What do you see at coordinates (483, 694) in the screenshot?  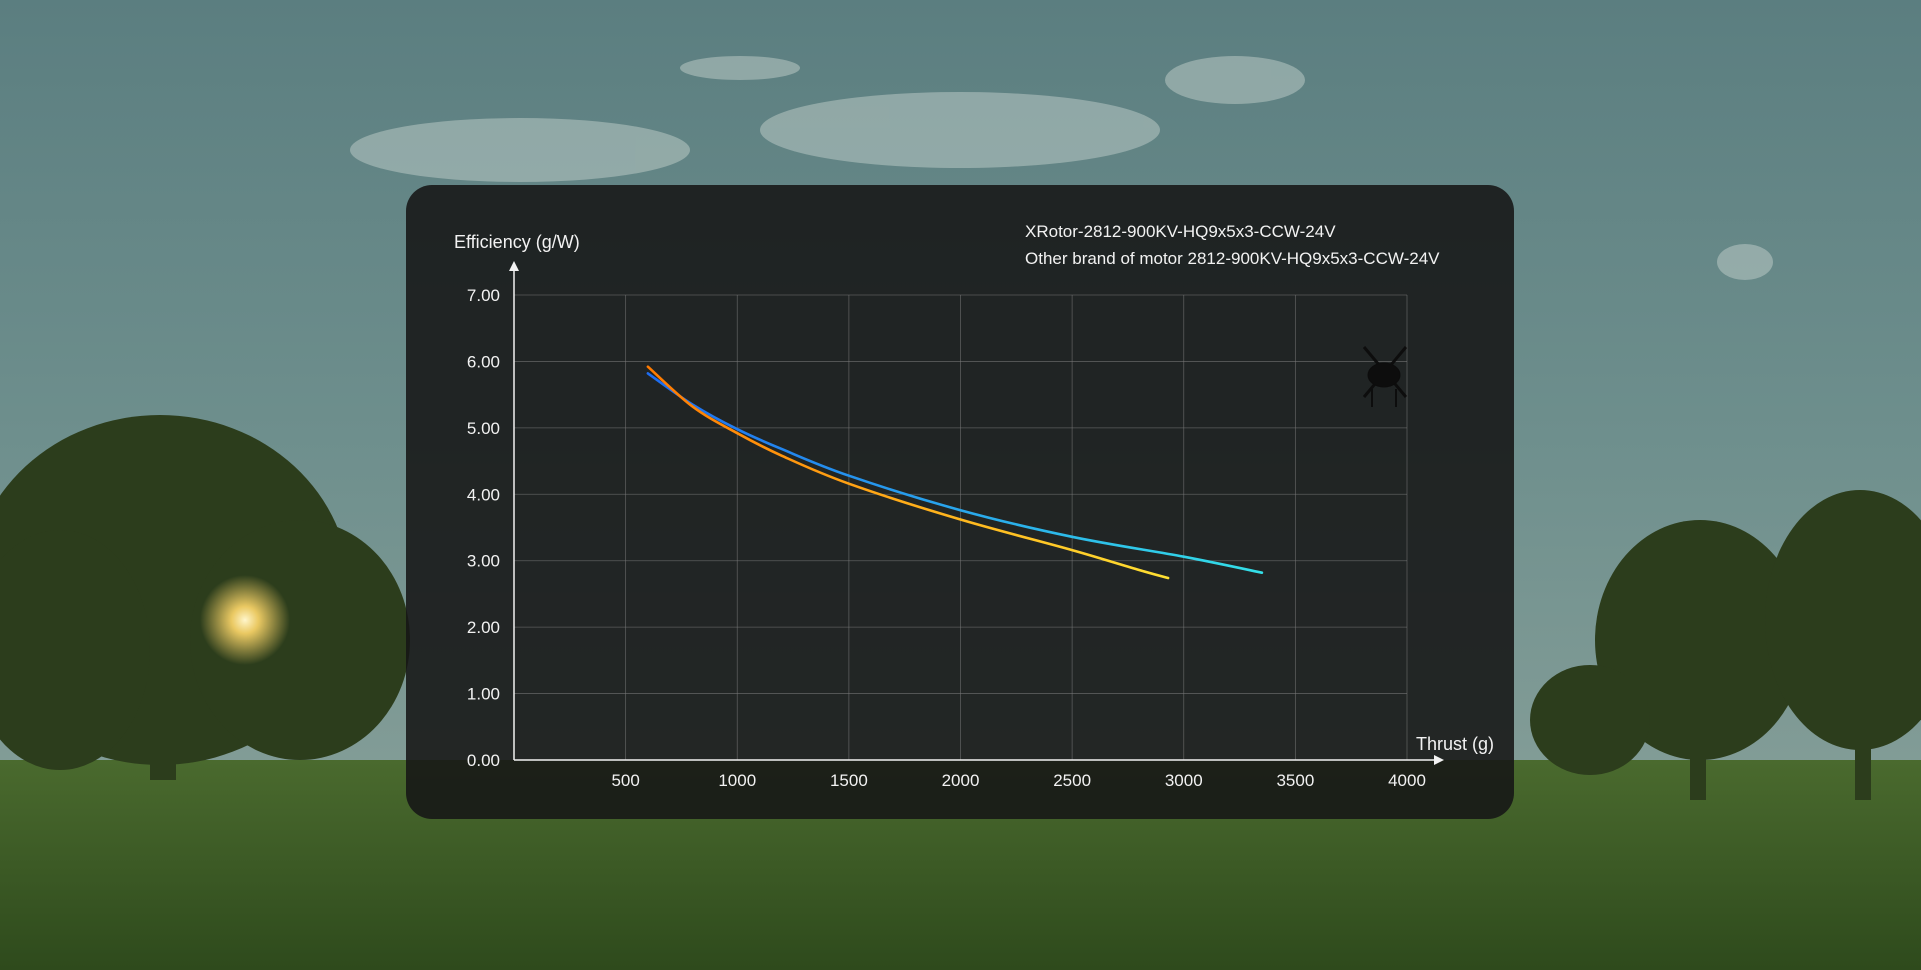 I see `y-tick-label: 1.00` at bounding box center [483, 694].